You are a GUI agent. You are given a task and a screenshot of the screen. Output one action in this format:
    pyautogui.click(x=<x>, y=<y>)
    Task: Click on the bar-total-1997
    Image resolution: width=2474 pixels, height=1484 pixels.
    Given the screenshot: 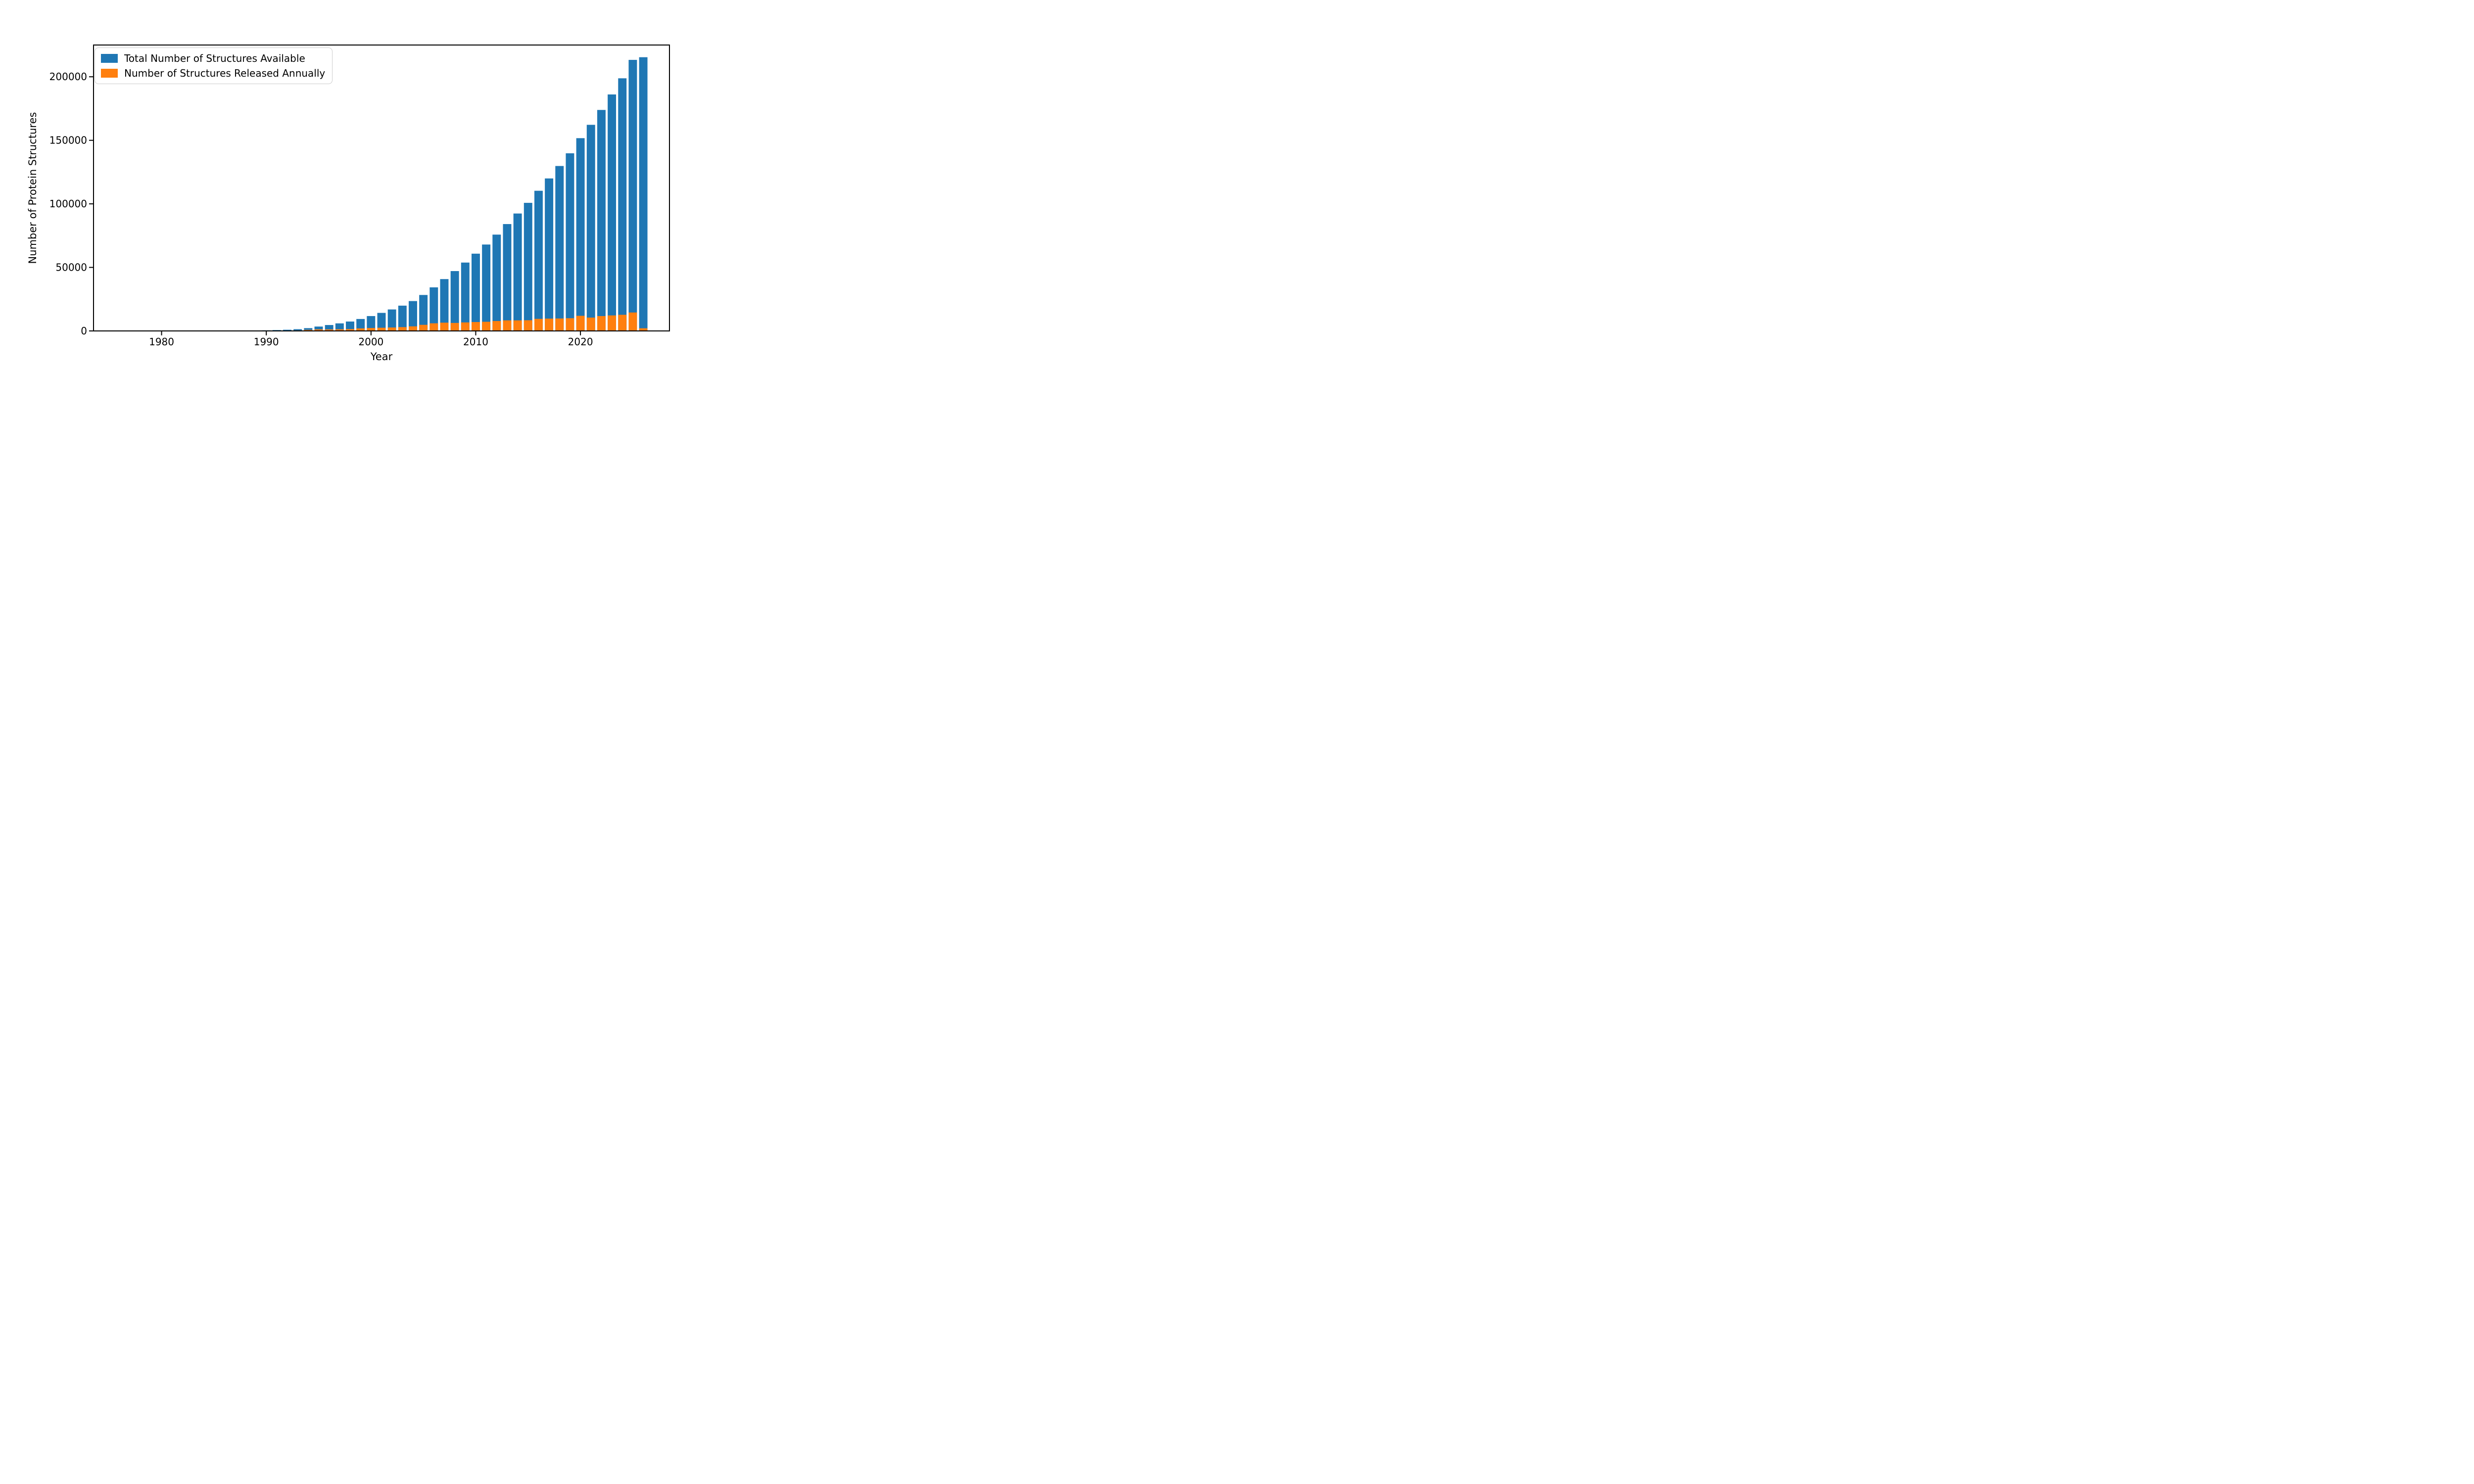 What is the action you would take?
    pyautogui.click(x=339, y=327)
    